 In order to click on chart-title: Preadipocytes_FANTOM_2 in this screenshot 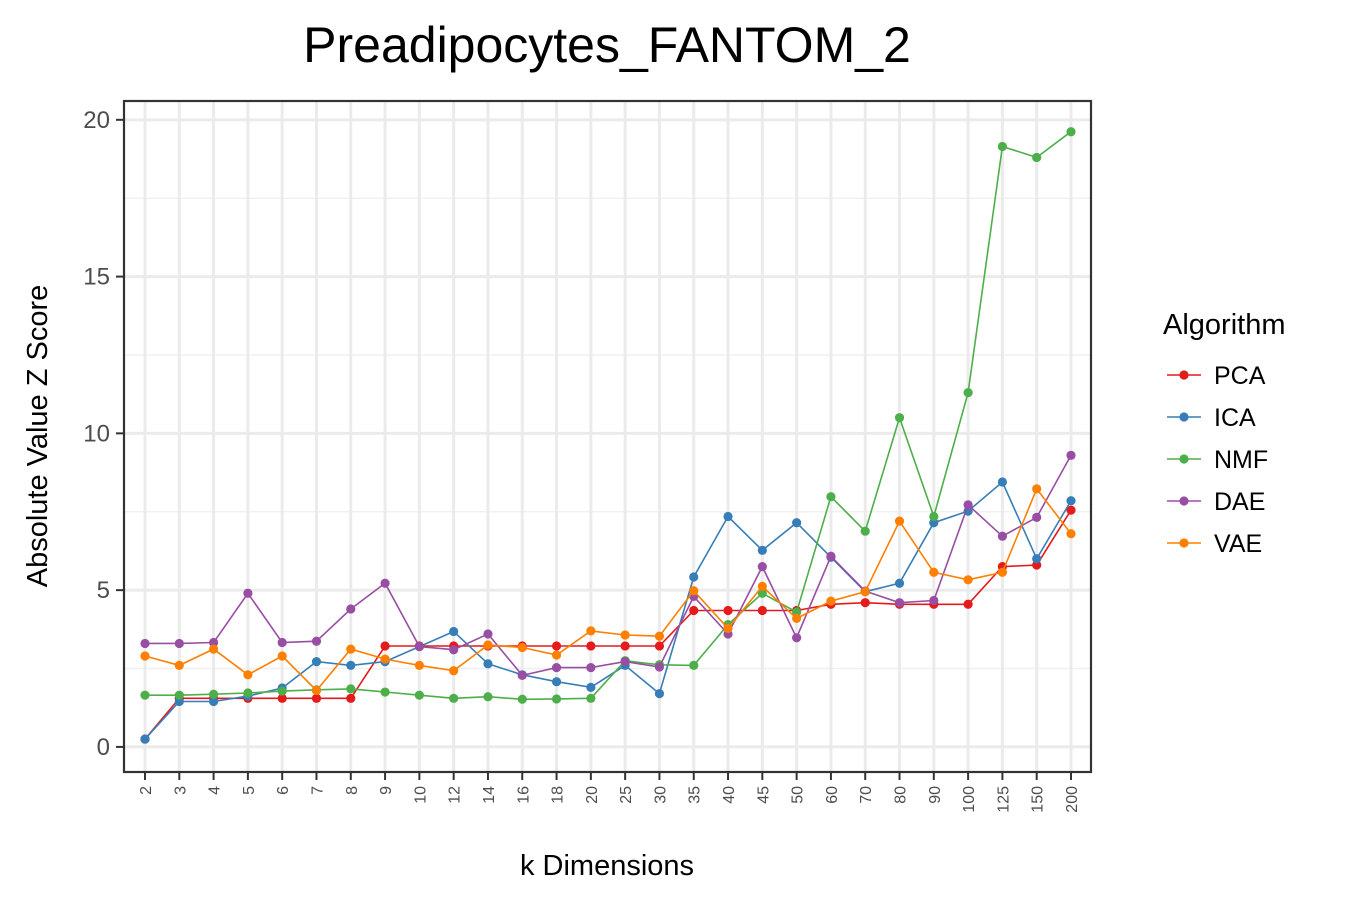, I will do `click(607, 45)`.